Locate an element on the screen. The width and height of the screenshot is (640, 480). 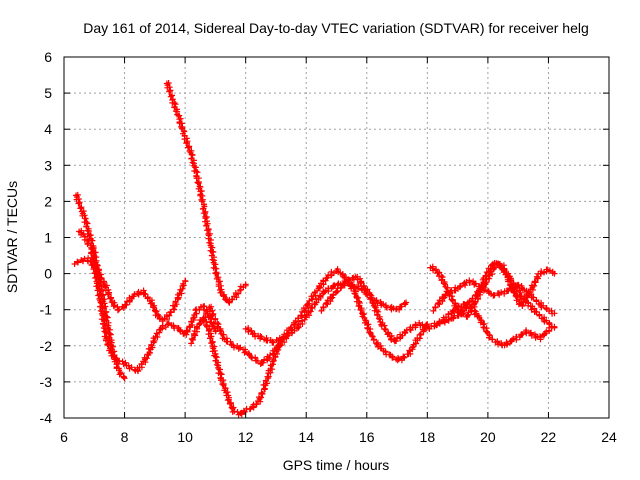
x-tick-label: 24 is located at coordinates (609, 437).